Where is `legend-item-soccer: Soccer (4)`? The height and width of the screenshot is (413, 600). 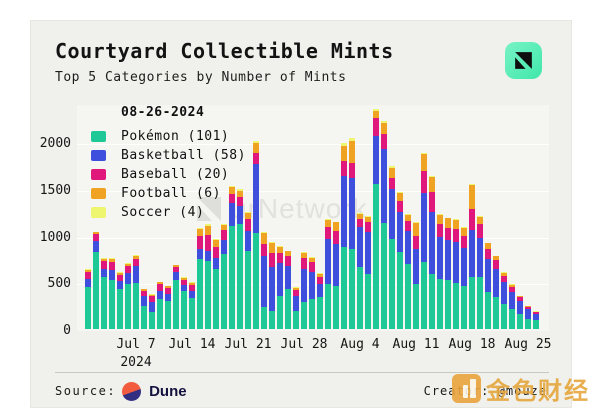 legend-item-soccer: Soccer (4) is located at coordinates (168, 212).